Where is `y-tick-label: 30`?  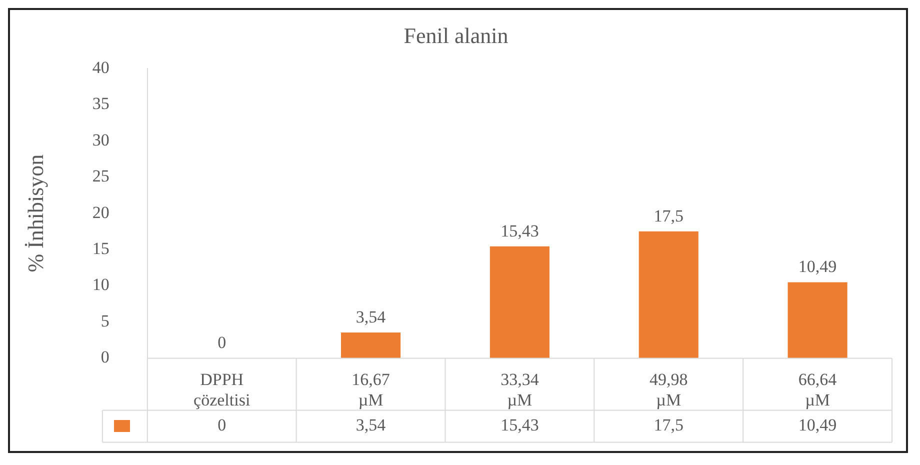
y-tick-label: 30 is located at coordinates (101, 140).